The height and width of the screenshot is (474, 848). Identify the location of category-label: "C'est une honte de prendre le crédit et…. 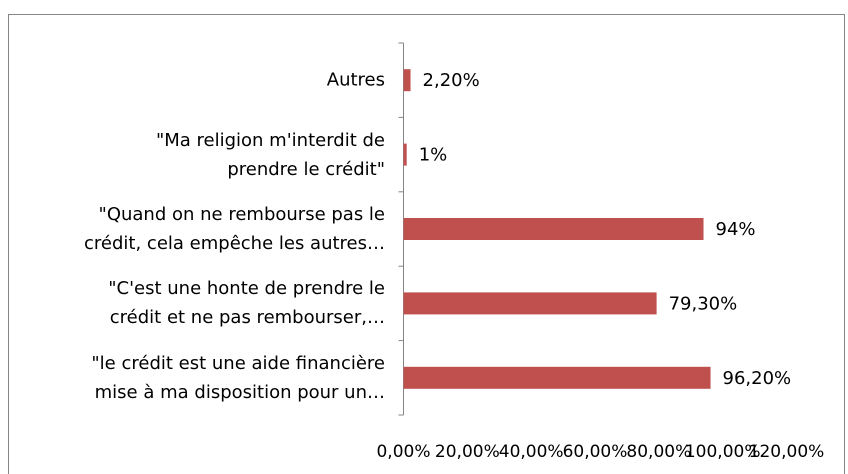
(246, 303).